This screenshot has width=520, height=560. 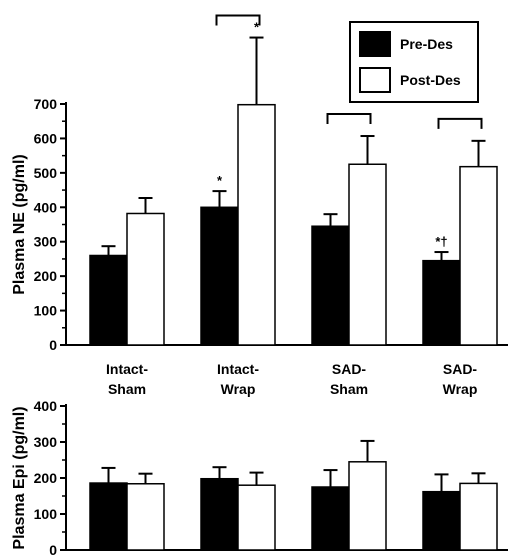 What do you see at coordinates (46, 138) in the screenshot?
I see `y-tick-label: 600` at bounding box center [46, 138].